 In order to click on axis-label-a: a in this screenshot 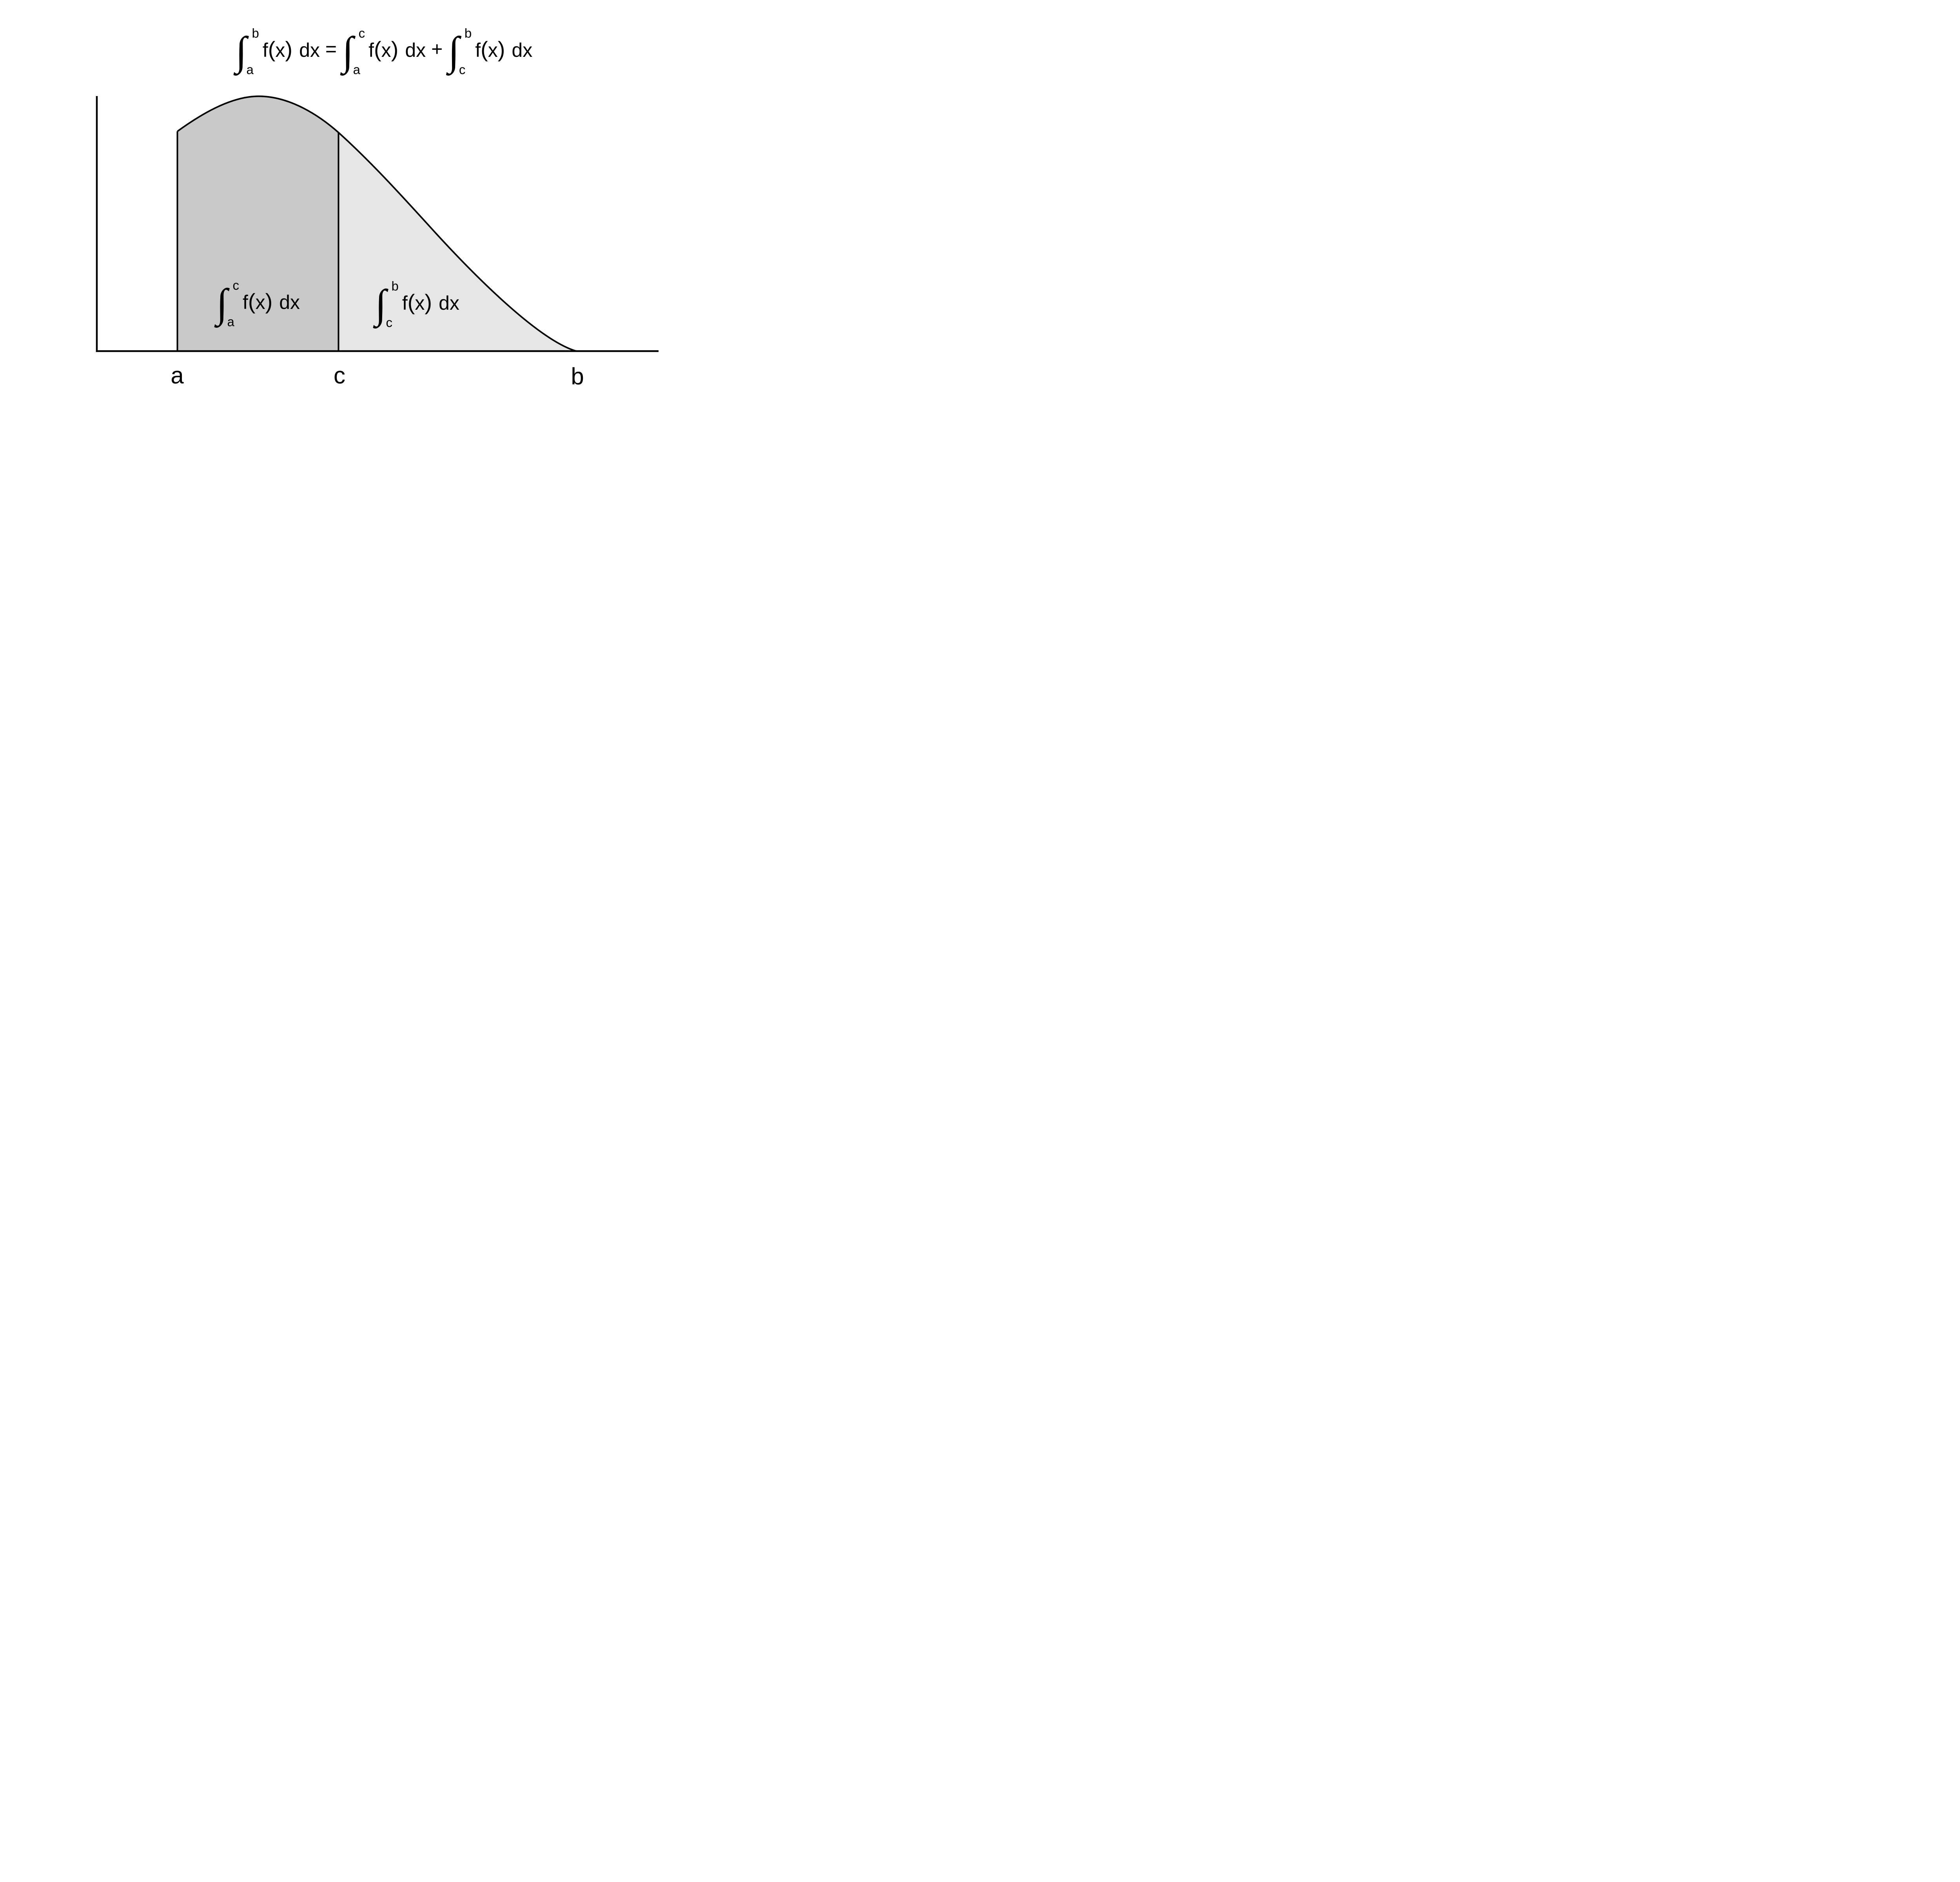, I will do `click(177, 375)`.